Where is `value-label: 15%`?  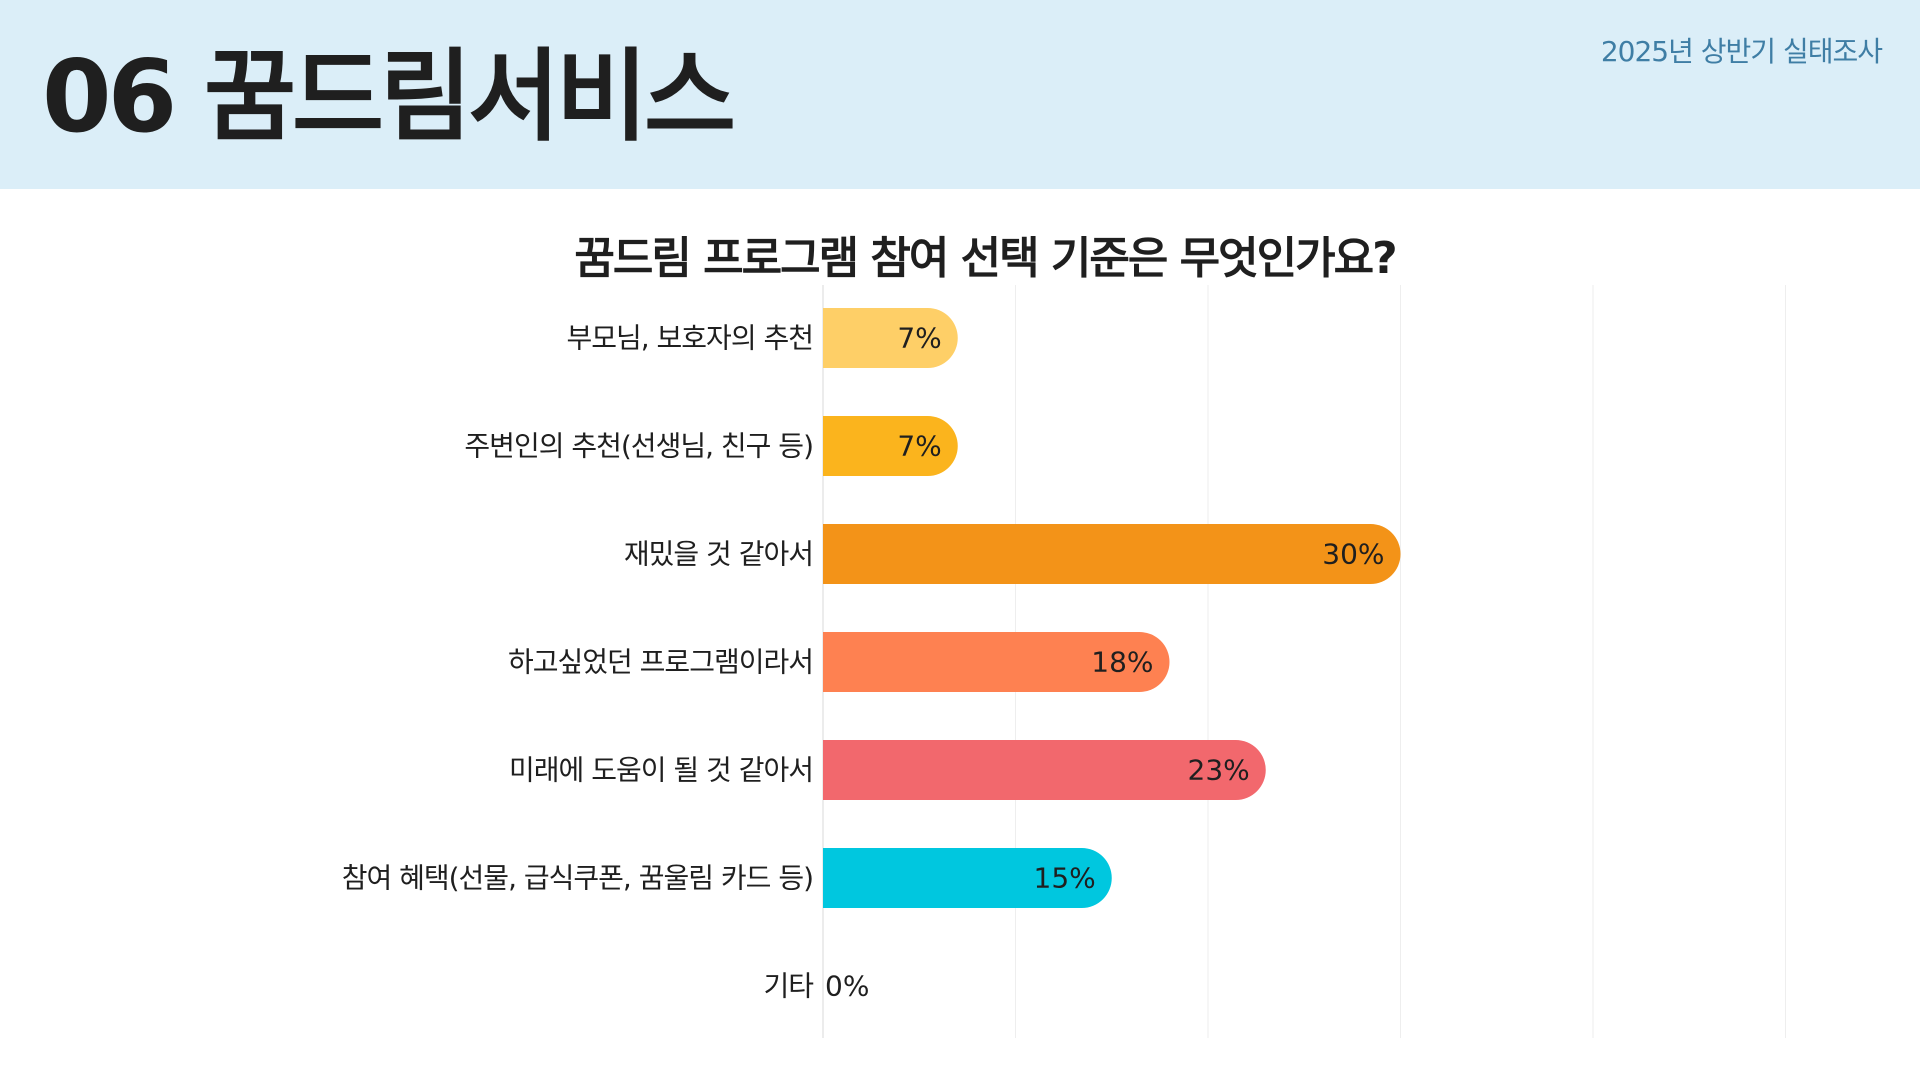
value-label: 15% is located at coordinates (1065, 878).